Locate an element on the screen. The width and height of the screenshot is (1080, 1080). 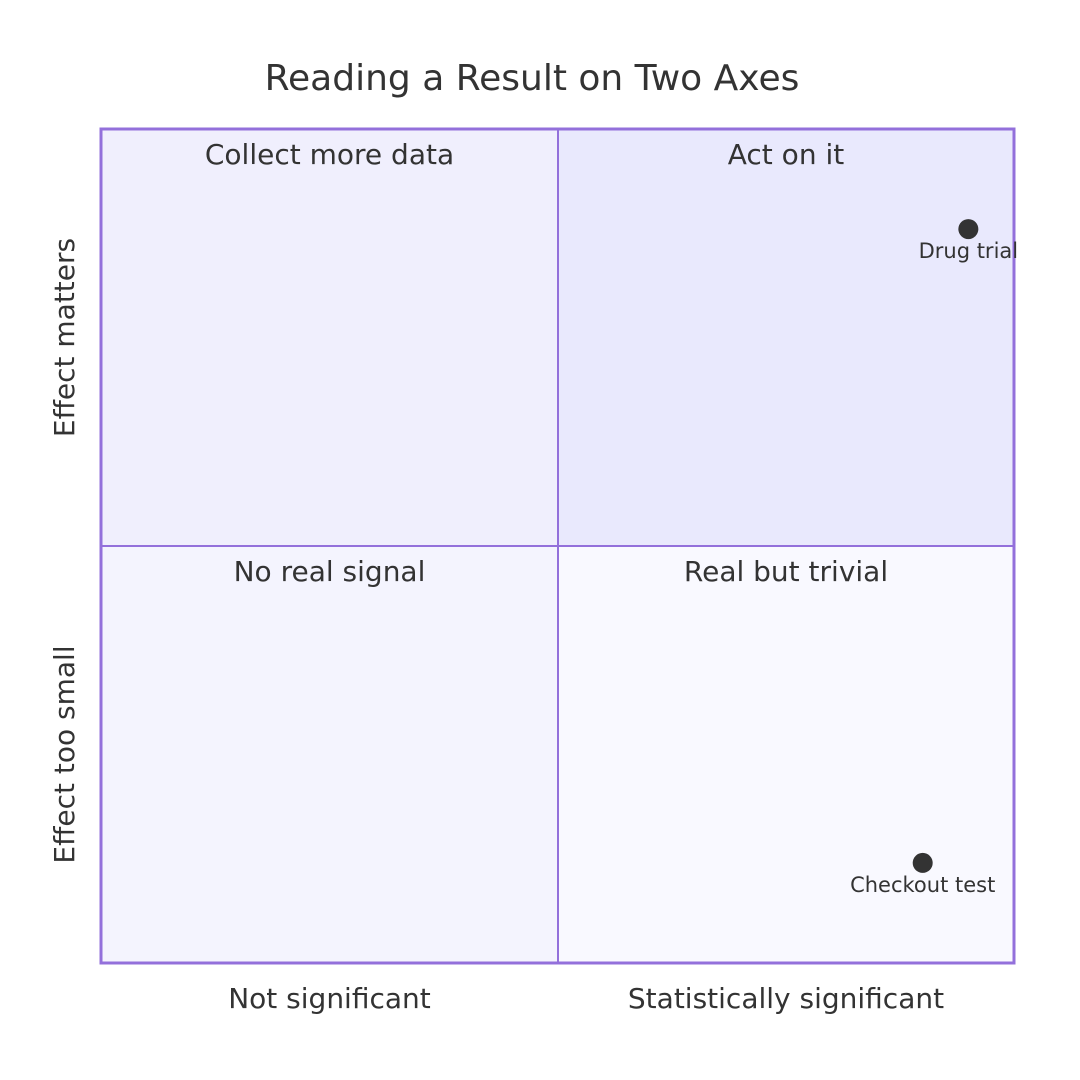
data-point: Drug trial is located at coordinates (969, 241).